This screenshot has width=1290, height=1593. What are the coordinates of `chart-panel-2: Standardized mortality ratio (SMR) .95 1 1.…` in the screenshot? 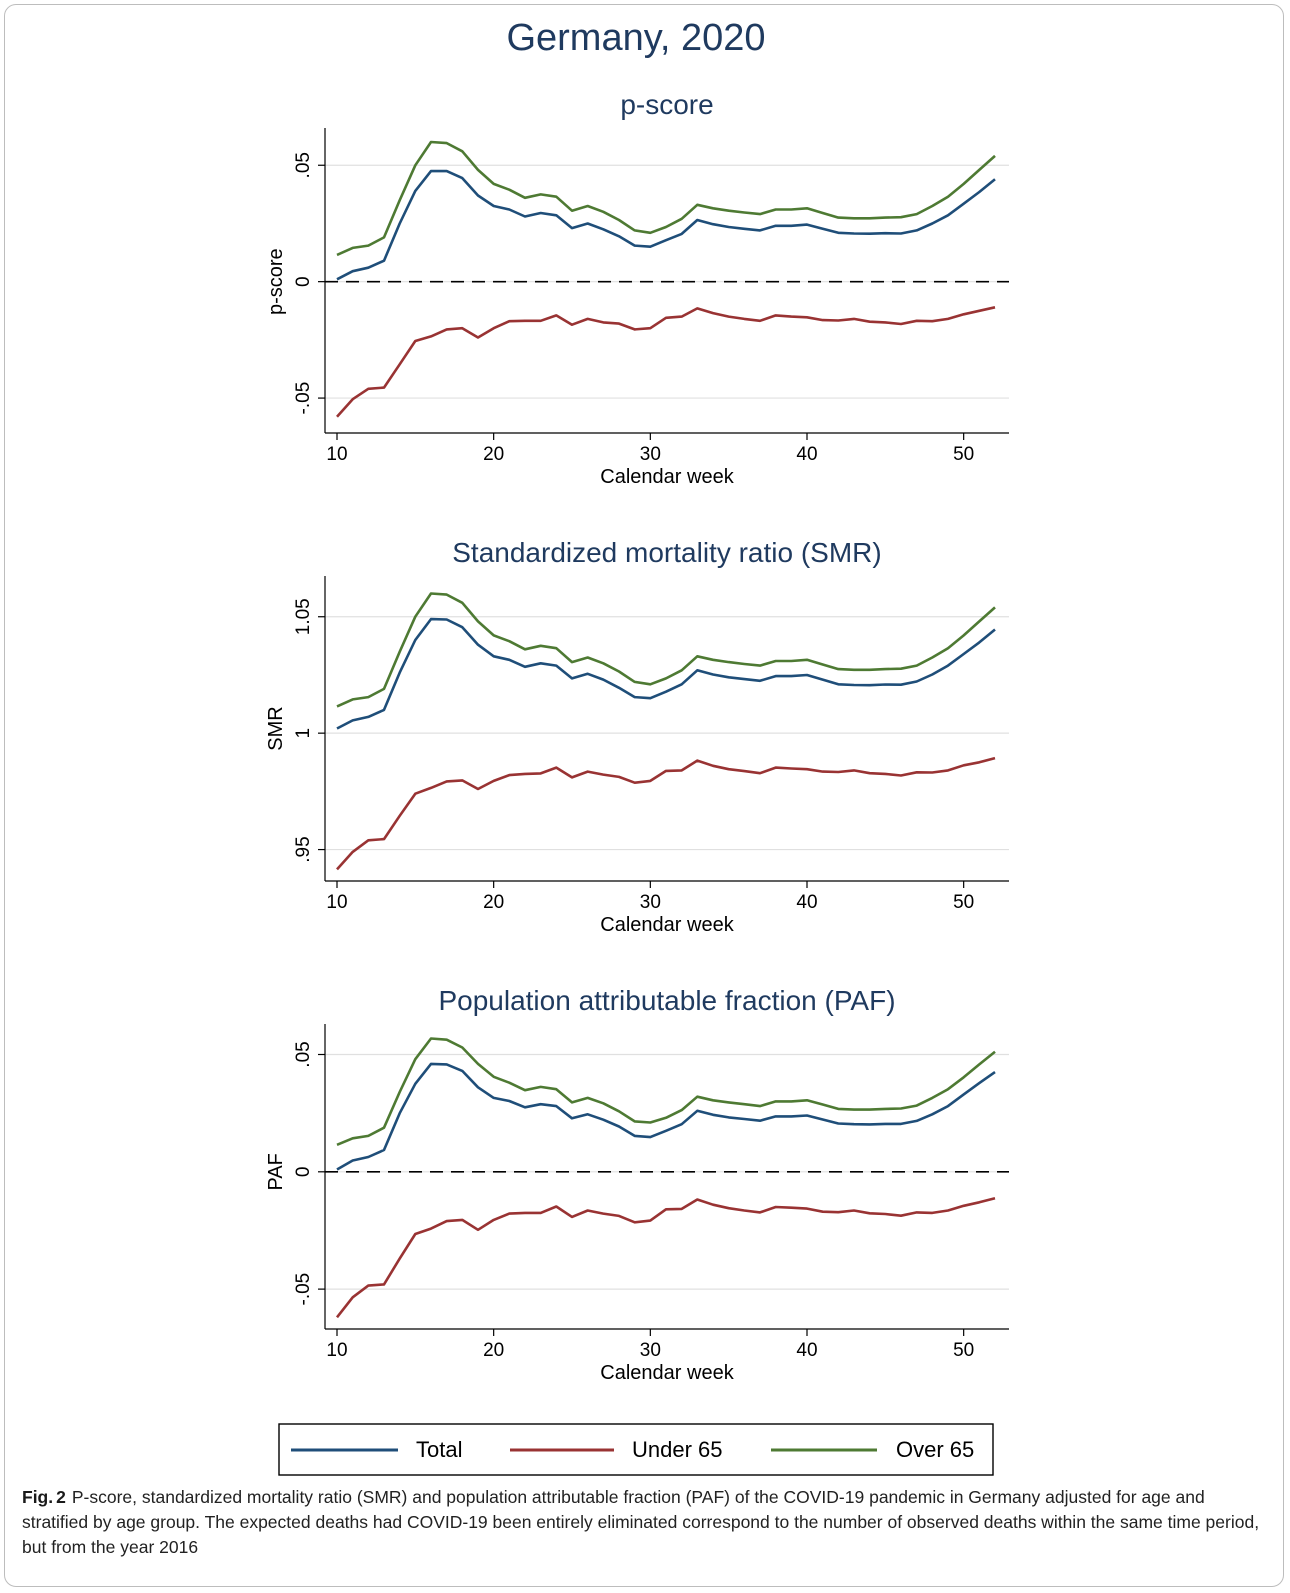 It's located at (637, 736).